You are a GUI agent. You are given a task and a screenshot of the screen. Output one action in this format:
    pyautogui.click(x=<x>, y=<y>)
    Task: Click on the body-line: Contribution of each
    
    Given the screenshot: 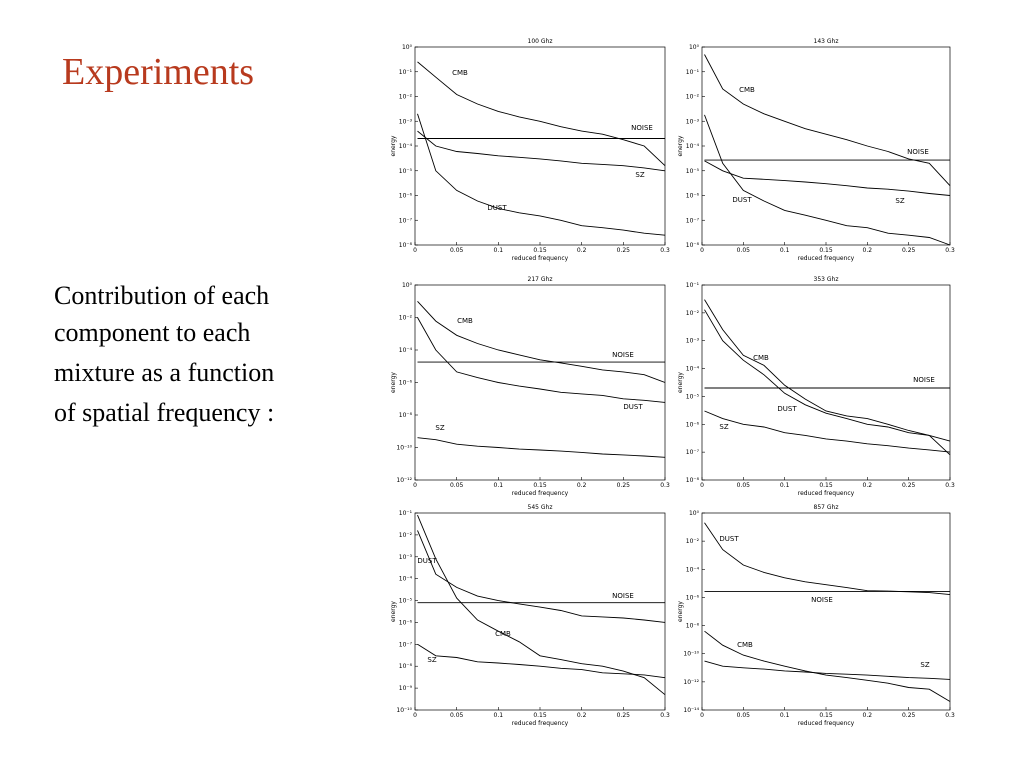 What is the action you would take?
    pyautogui.click(x=161, y=295)
    